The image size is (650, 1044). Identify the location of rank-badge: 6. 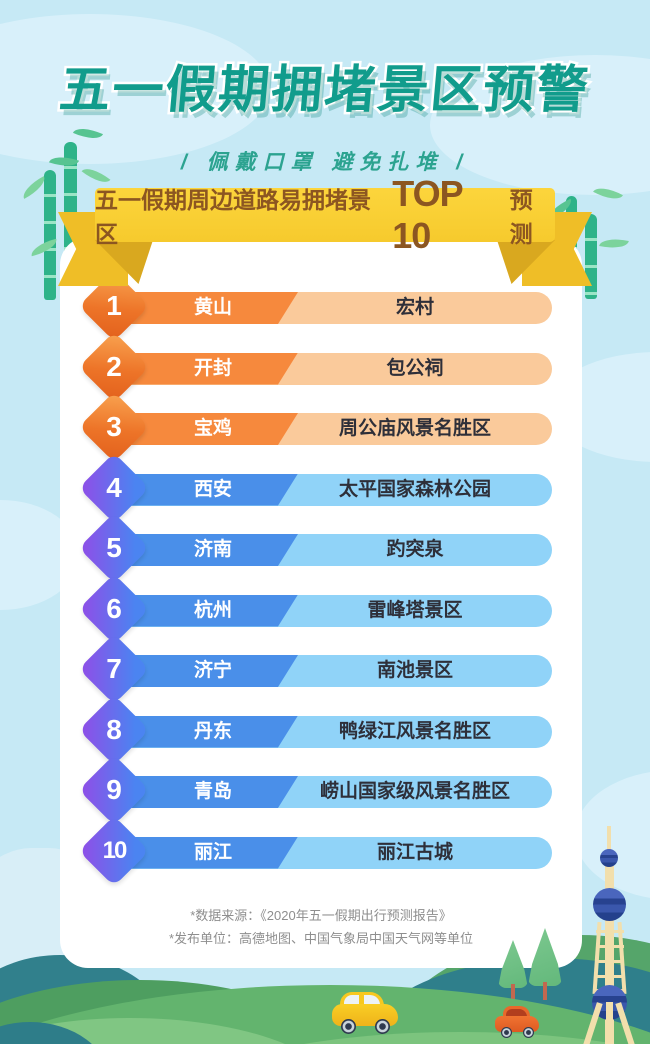
(114, 608).